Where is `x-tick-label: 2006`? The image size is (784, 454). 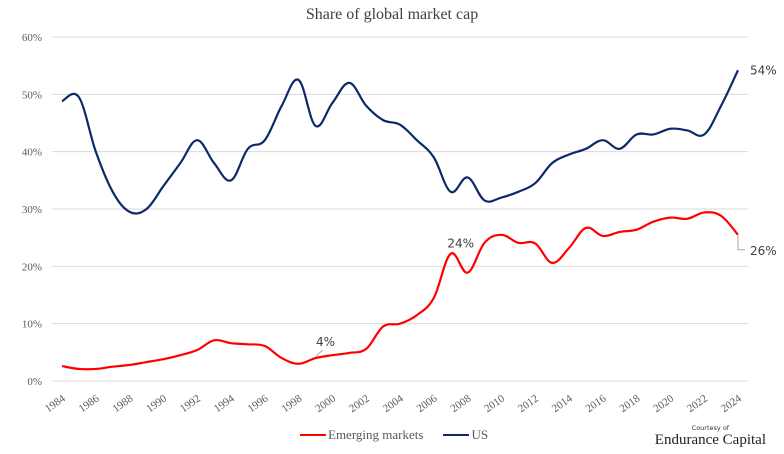 x-tick-label: 2006 is located at coordinates (427, 403).